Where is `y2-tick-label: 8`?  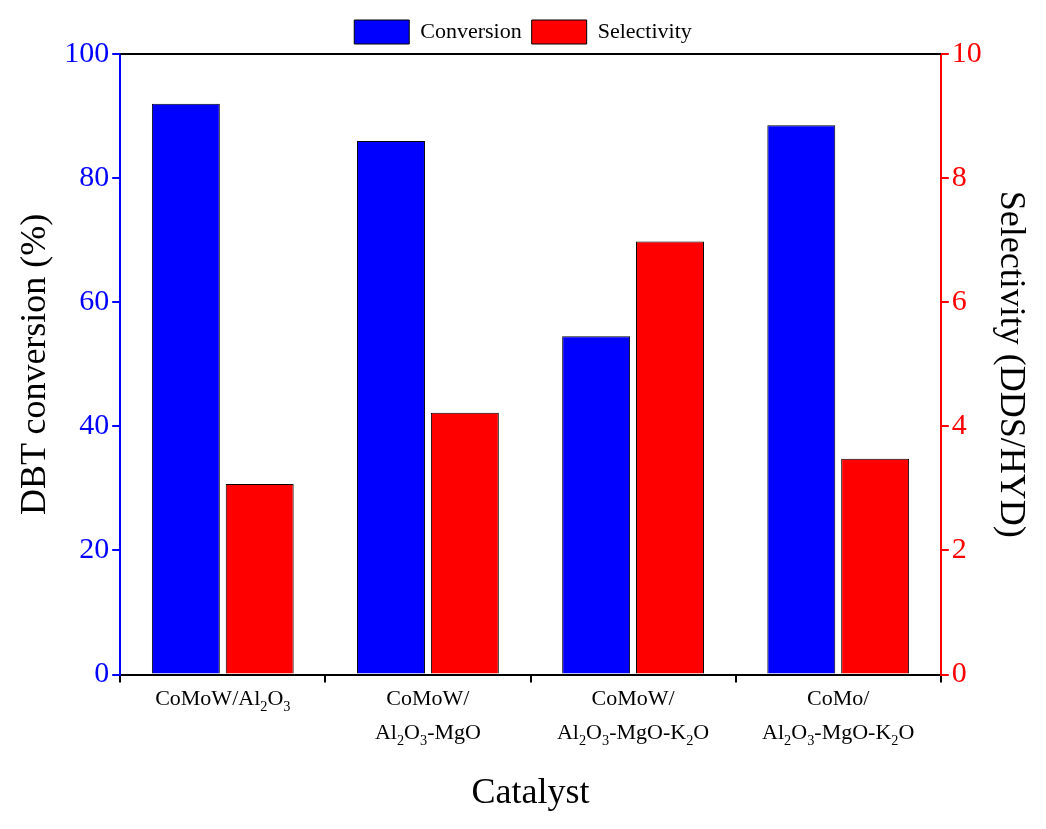
y2-tick-label: 8 is located at coordinates (959, 175).